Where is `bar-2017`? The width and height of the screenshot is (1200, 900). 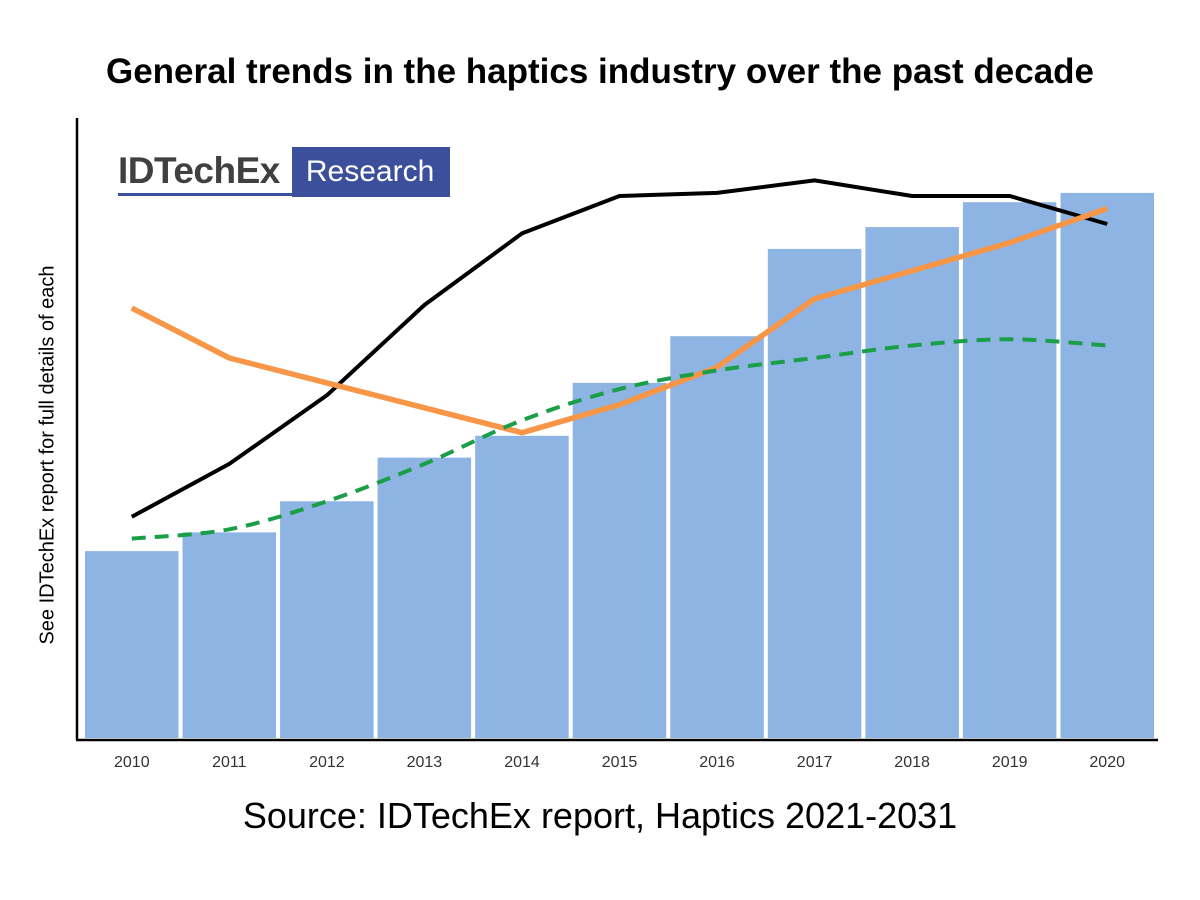 bar-2017 is located at coordinates (814, 493).